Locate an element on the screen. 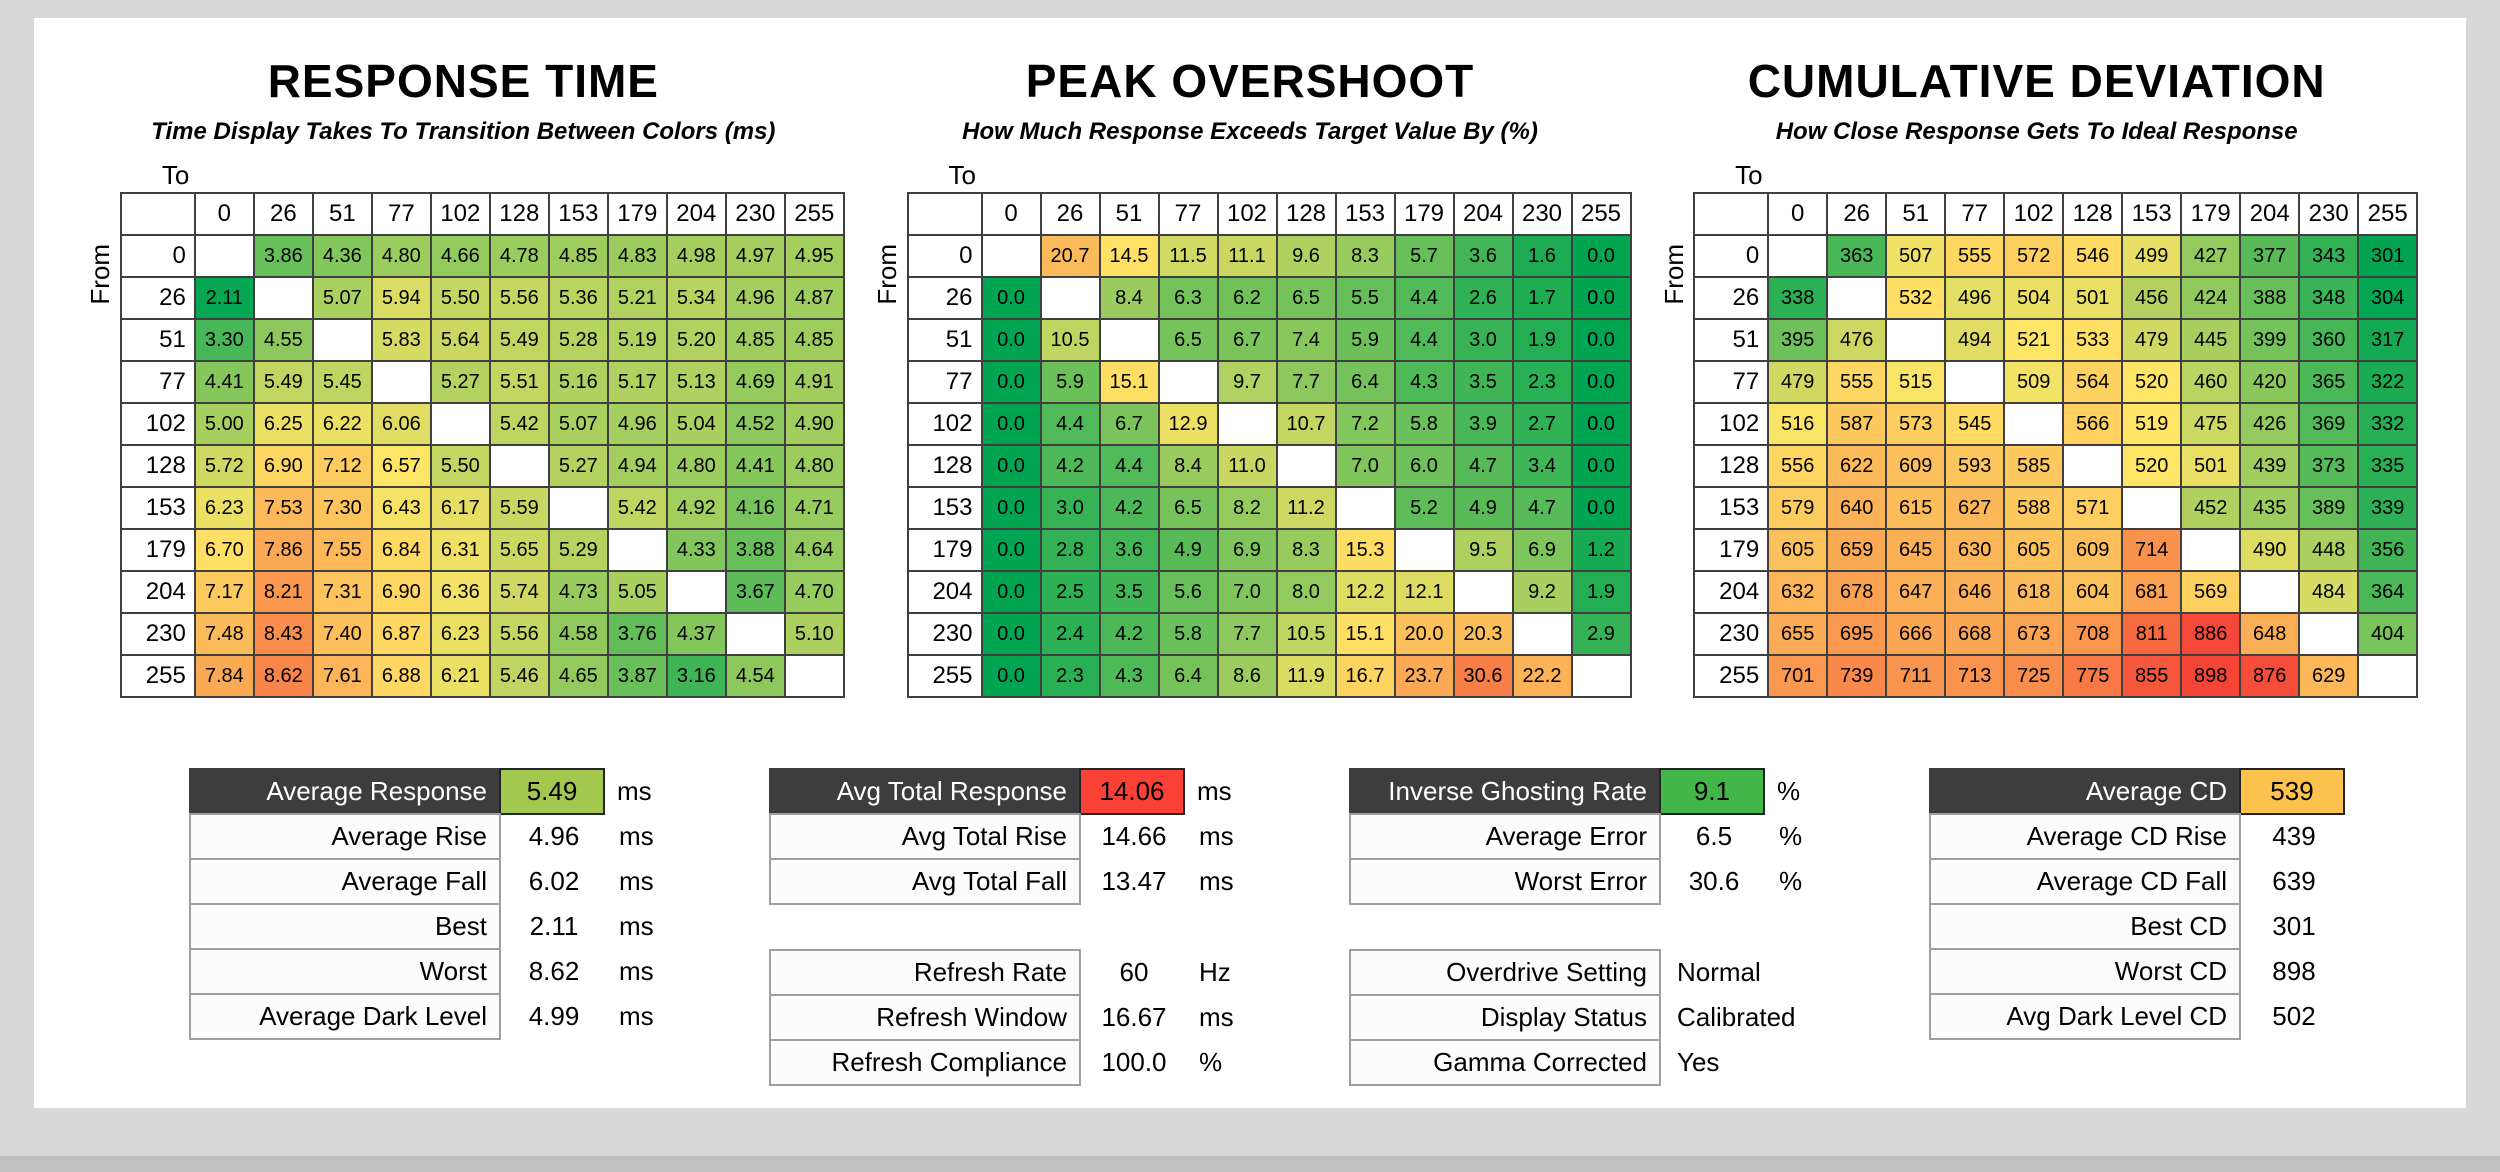  matrix-cell: 7.86 is located at coordinates (283, 550).